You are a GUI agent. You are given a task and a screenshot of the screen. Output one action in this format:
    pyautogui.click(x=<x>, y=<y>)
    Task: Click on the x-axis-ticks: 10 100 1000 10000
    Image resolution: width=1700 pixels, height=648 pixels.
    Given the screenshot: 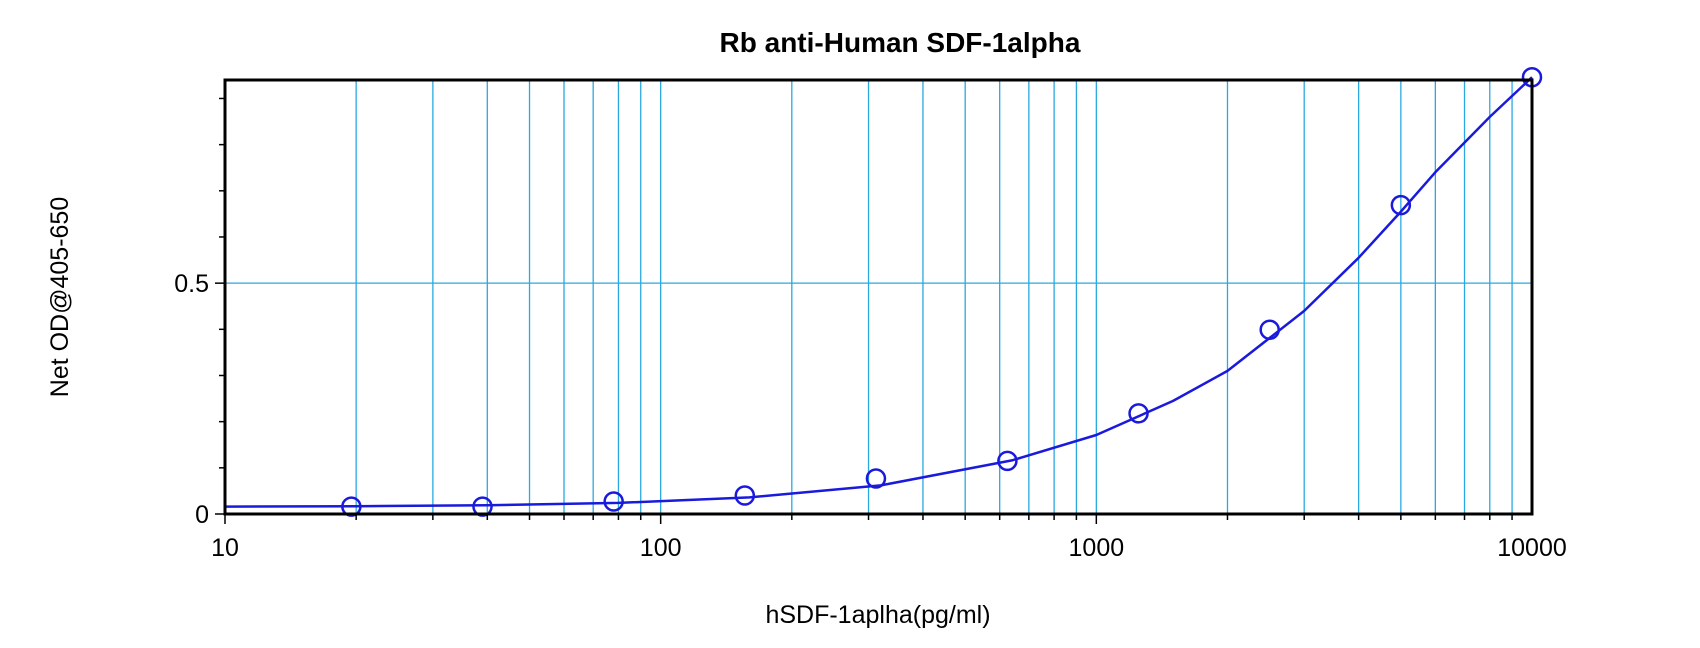 What is the action you would take?
    pyautogui.click(x=889, y=538)
    